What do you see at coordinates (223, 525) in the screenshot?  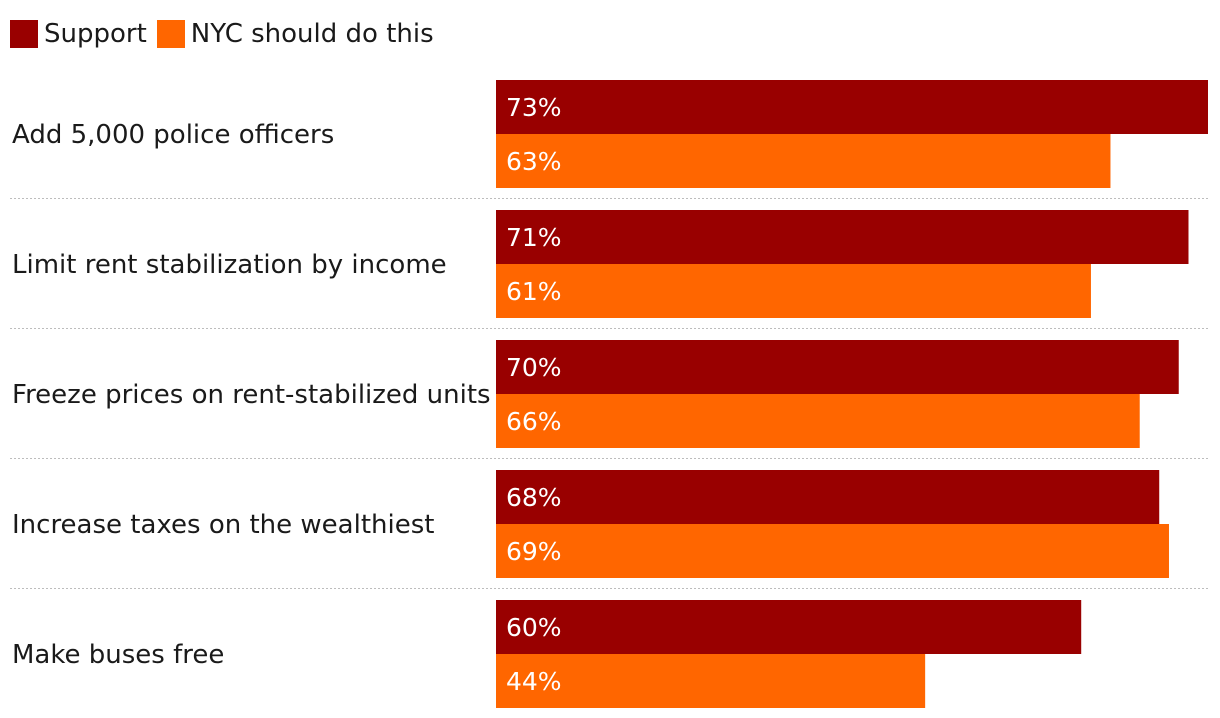 I see `category-label-increase-taxes-on-the-wealthiest: Increase taxes on the wealthiest` at bounding box center [223, 525].